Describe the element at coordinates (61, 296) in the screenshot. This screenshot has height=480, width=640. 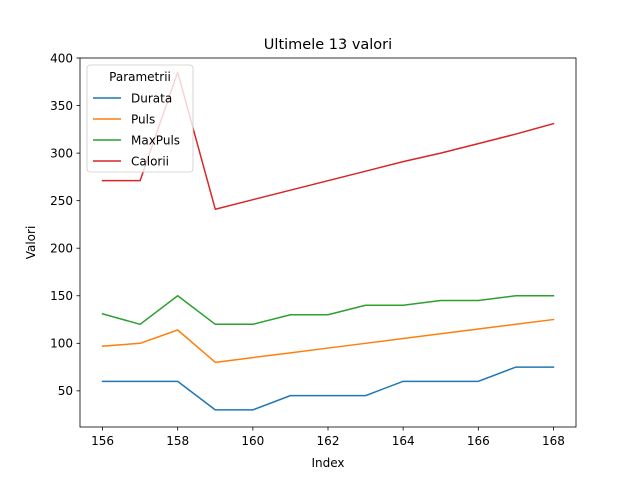
I see `y-tick-label: 150` at that location.